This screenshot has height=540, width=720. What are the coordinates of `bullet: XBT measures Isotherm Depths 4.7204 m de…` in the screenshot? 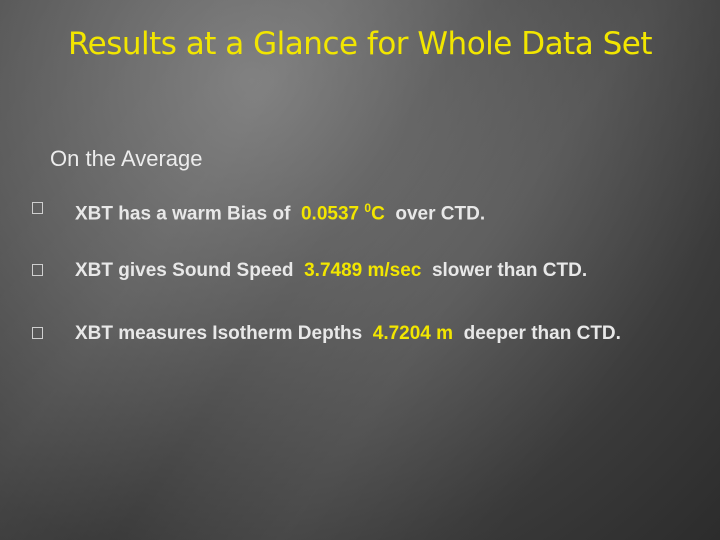 It's located at (352, 333).